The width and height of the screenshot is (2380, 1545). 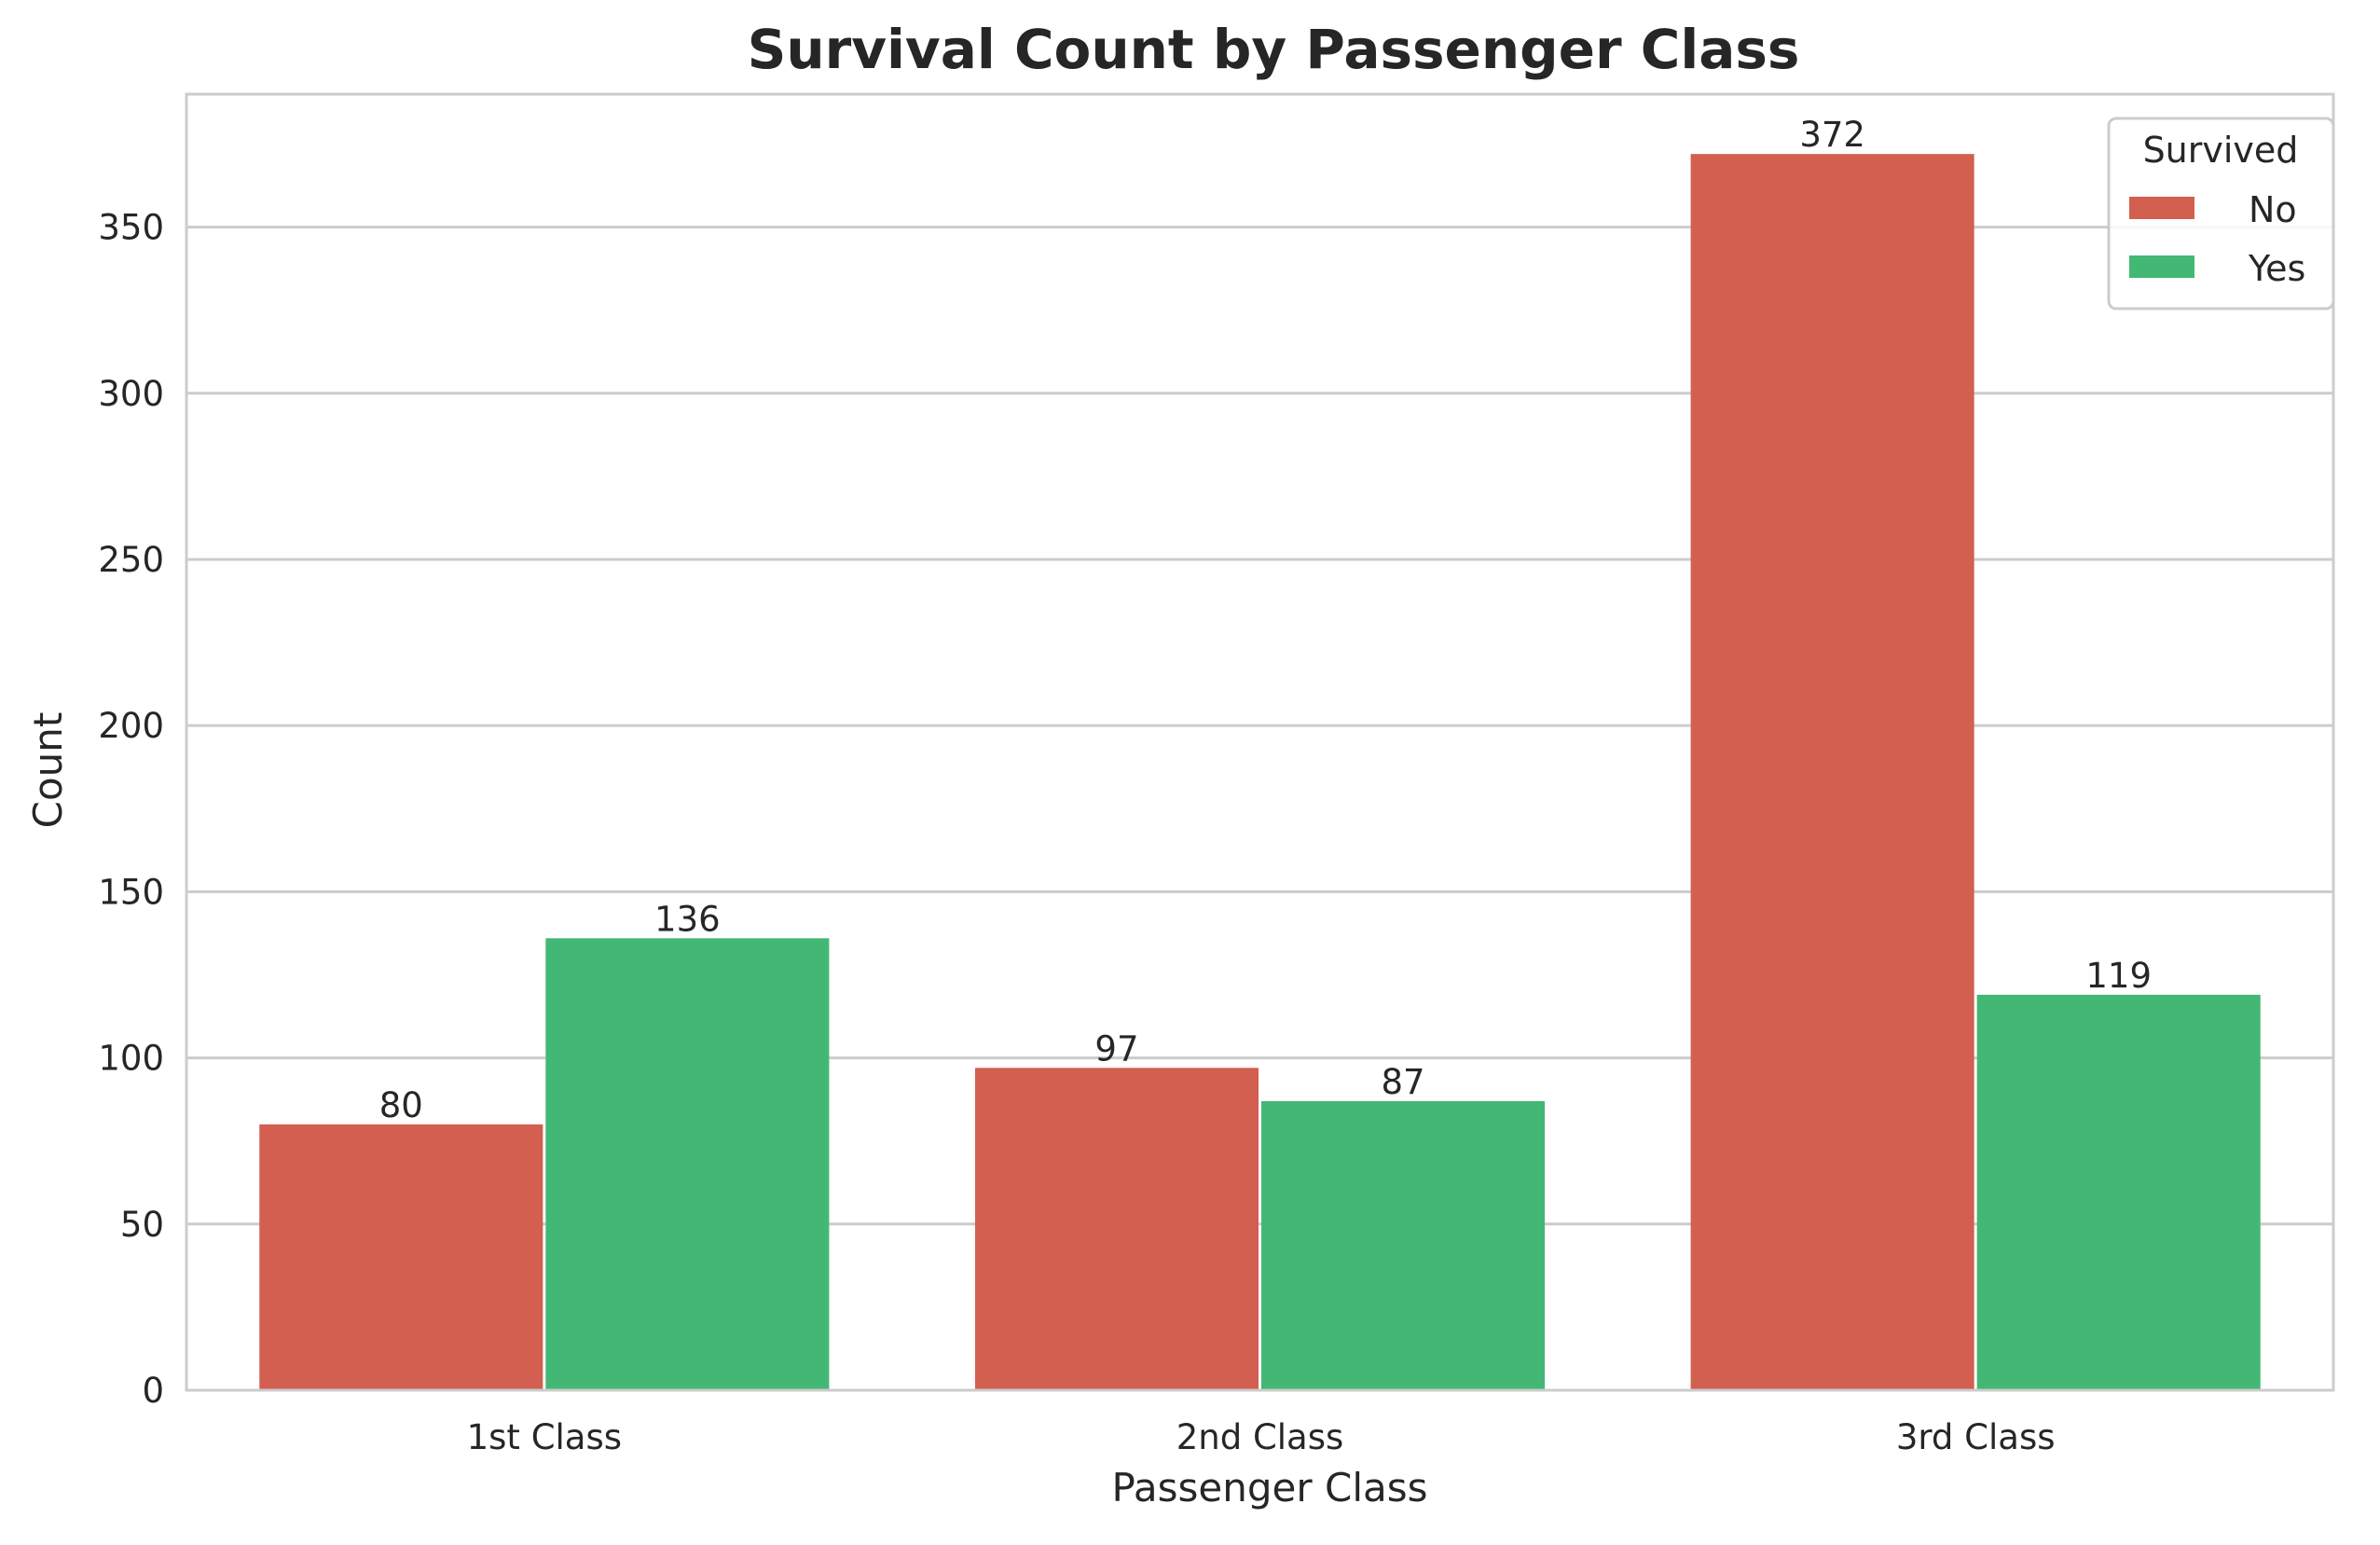 What do you see at coordinates (131, 726) in the screenshot?
I see `y-tick-label: 200` at bounding box center [131, 726].